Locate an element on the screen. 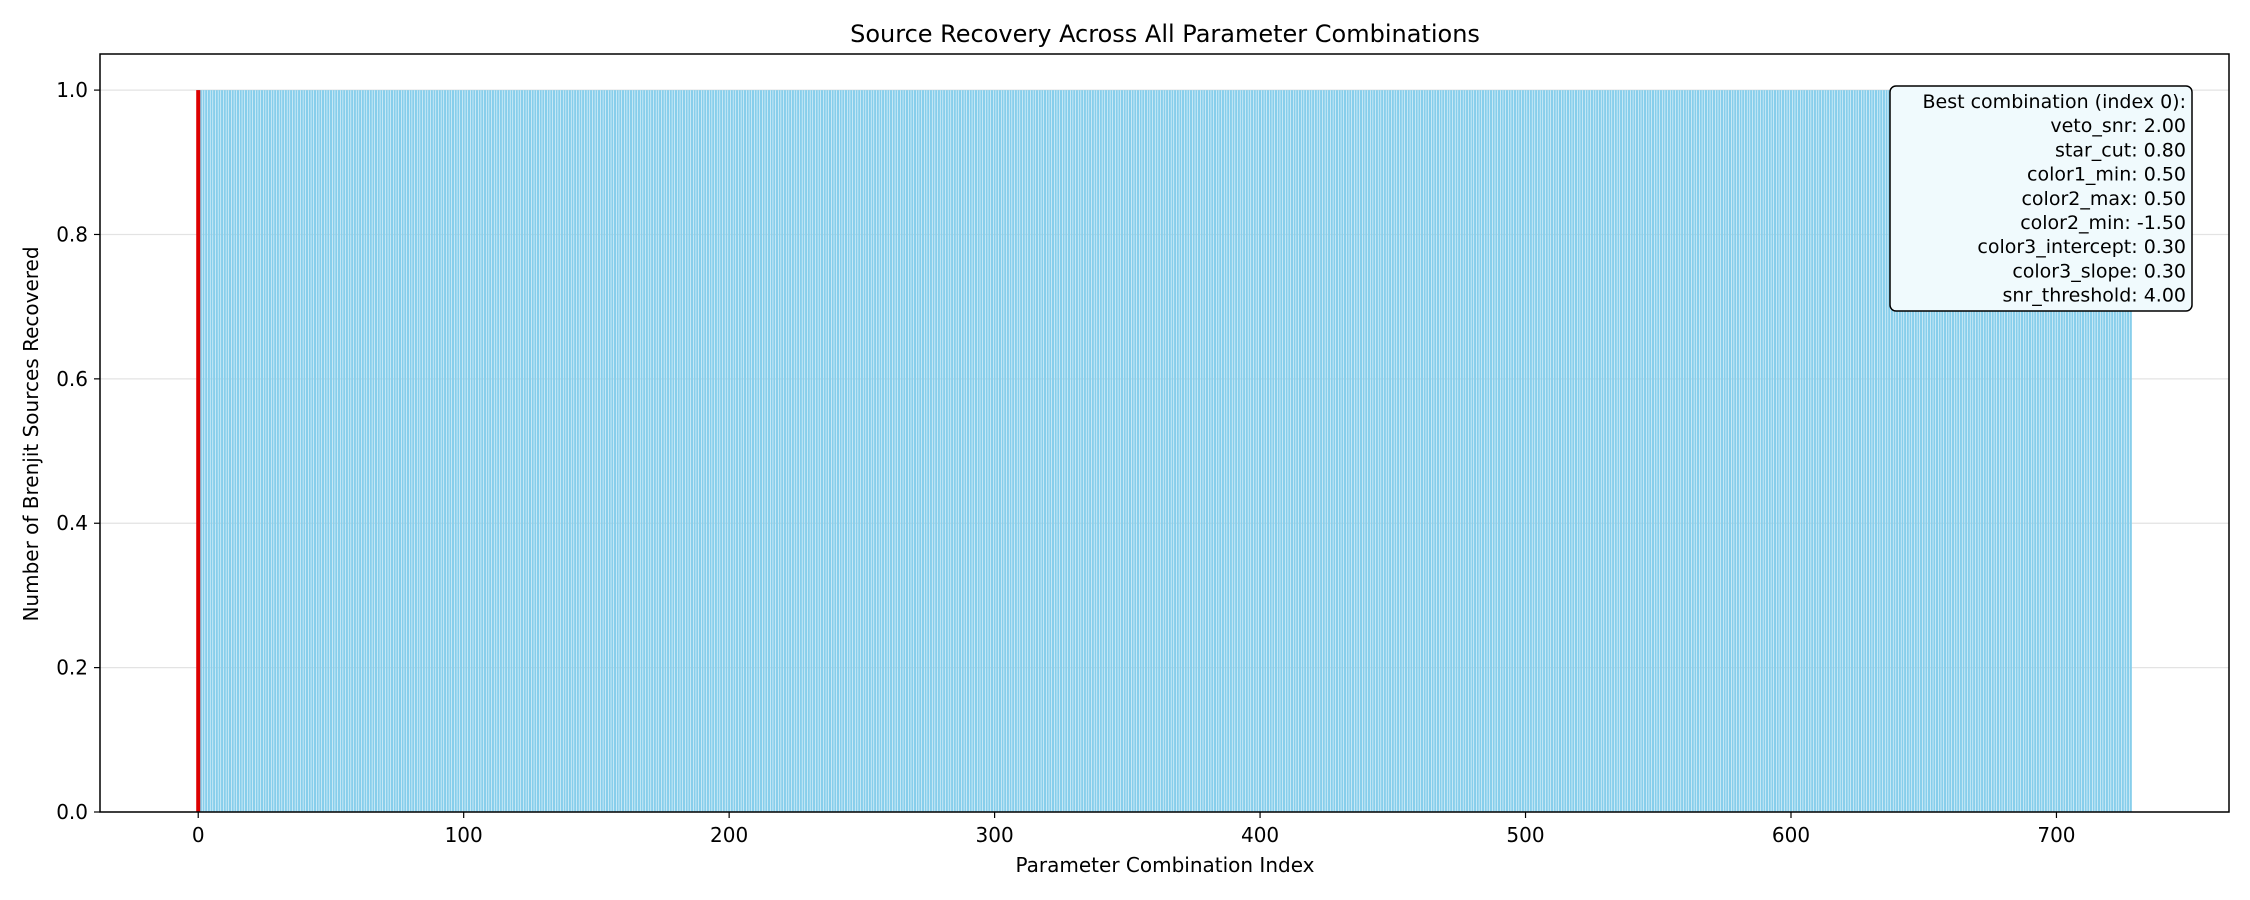  x-tick-label: 500 is located at coordinates (1525, 835).